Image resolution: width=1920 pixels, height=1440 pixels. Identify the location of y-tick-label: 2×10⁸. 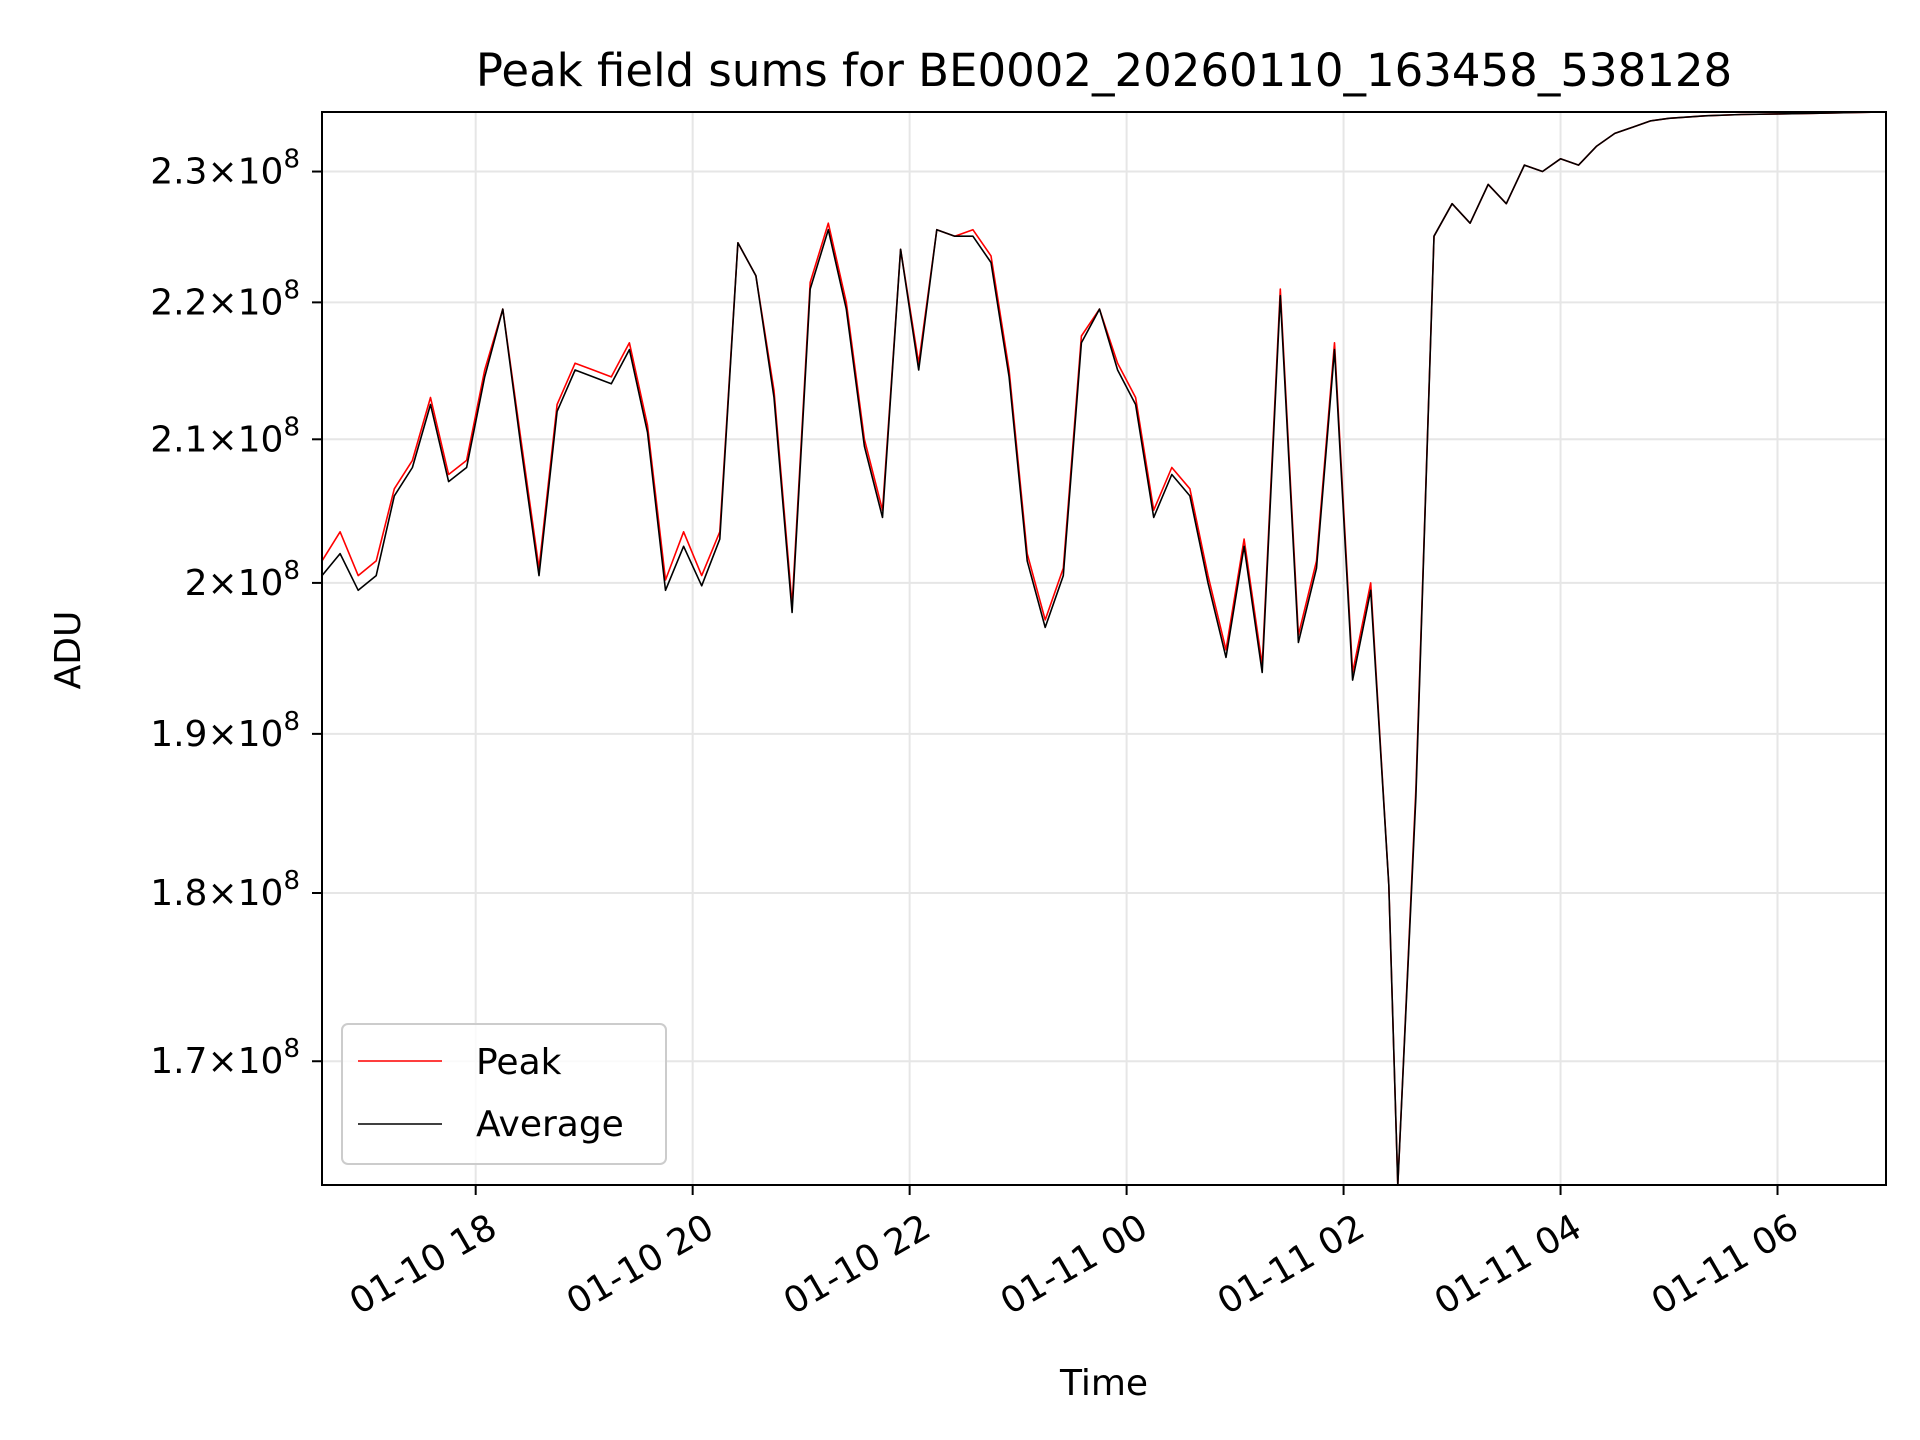
(242, 580).